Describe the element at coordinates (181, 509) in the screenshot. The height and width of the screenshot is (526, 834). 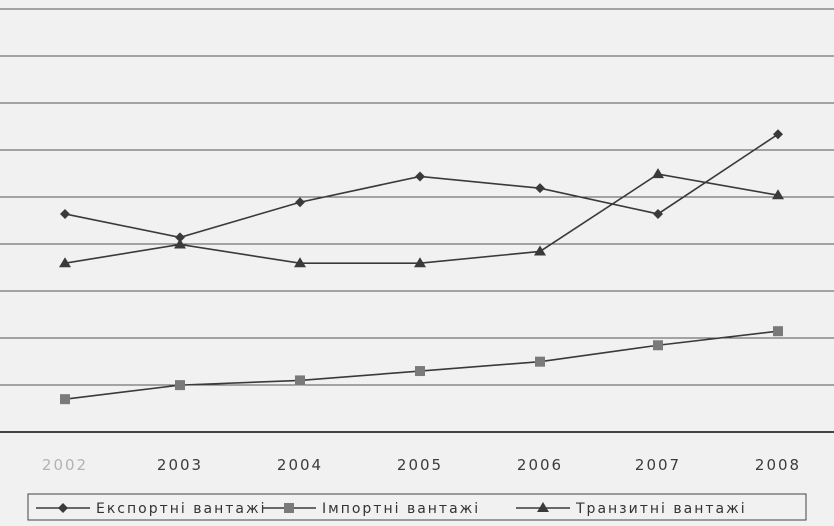
I see `legend-label-1: Експортні вантажі` at that location.